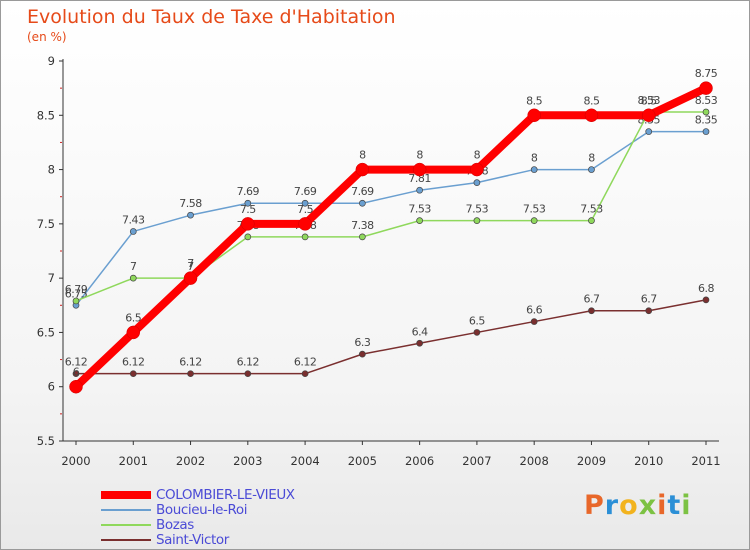 This screenshot has height=550, width=750. I want to click on legend-label: Boucieu-le-Roi, so click(202, 509).